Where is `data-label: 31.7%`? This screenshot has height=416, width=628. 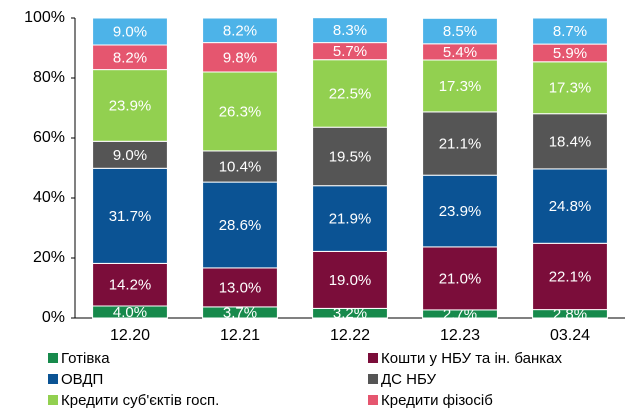 data-label: 31.7% is located at coordinates (130, 216).